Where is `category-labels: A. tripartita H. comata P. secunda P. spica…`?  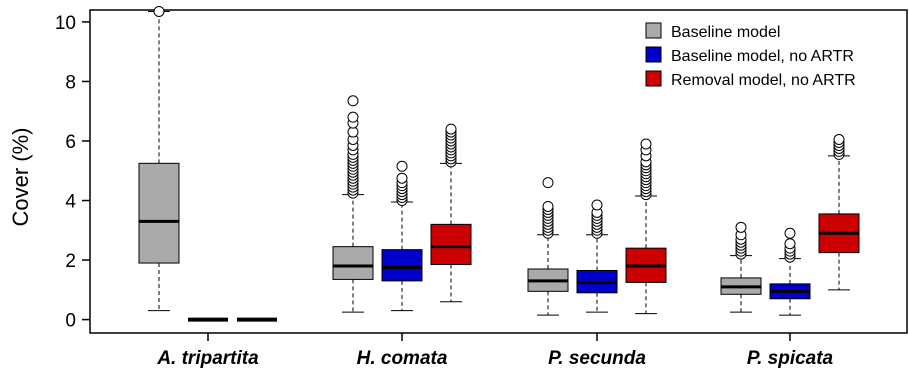 category-labels: A. tripartita H. comata P. secunda P. spica… is located at coordinates (494, 358).